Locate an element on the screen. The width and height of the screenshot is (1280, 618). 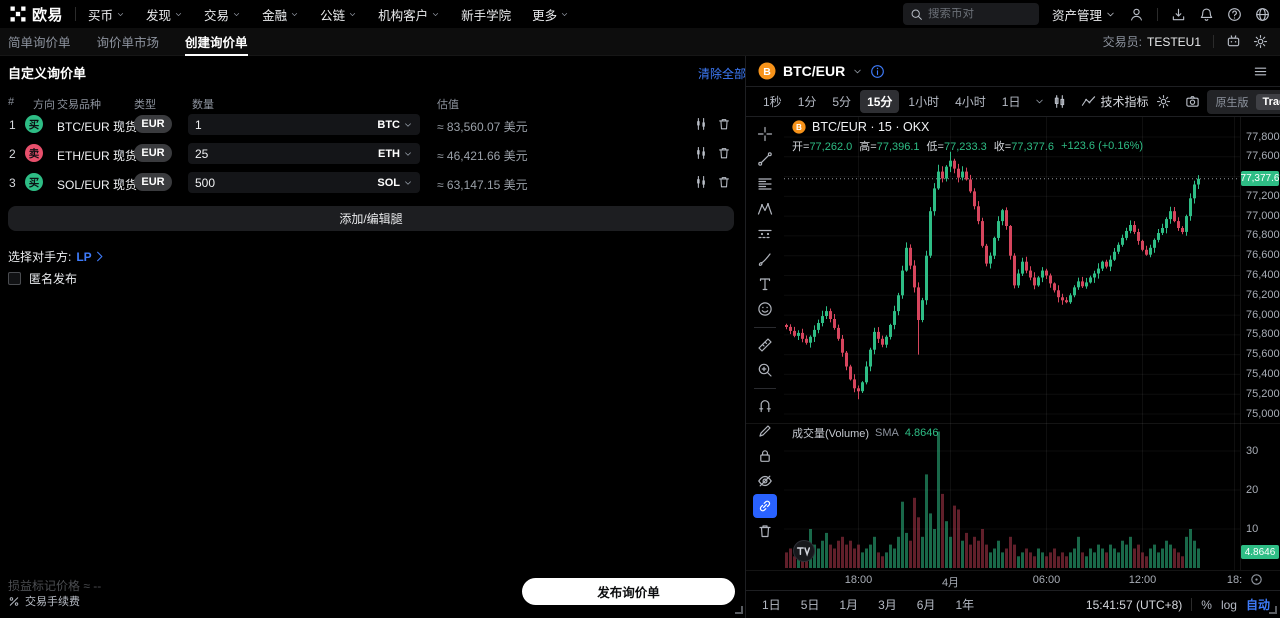
timeframe-1秒: 1秒 is located at coordinates (772, 102).